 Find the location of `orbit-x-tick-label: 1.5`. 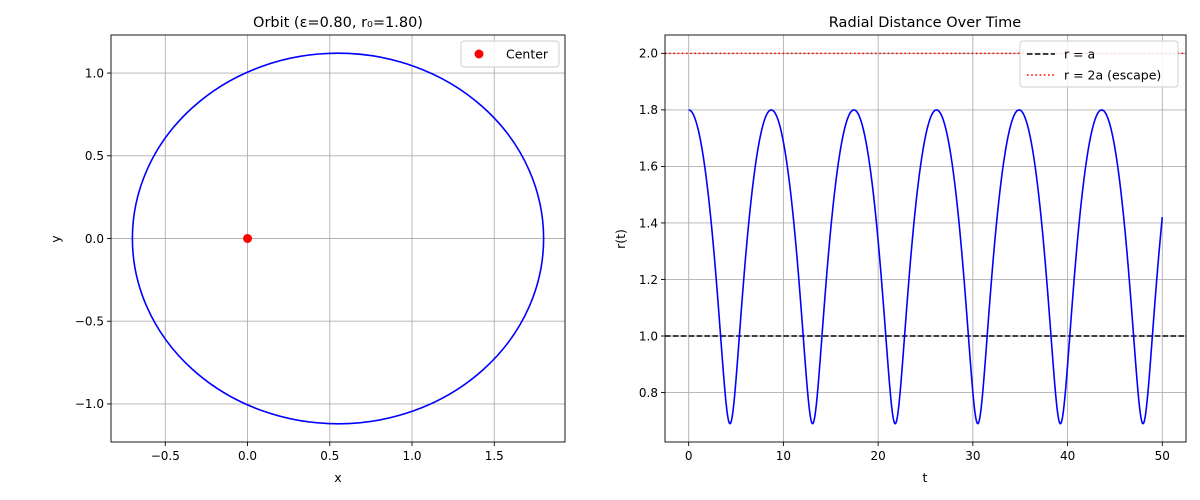

orbit-x-tick-label: 1.5 is located at coordinates (494, 456).